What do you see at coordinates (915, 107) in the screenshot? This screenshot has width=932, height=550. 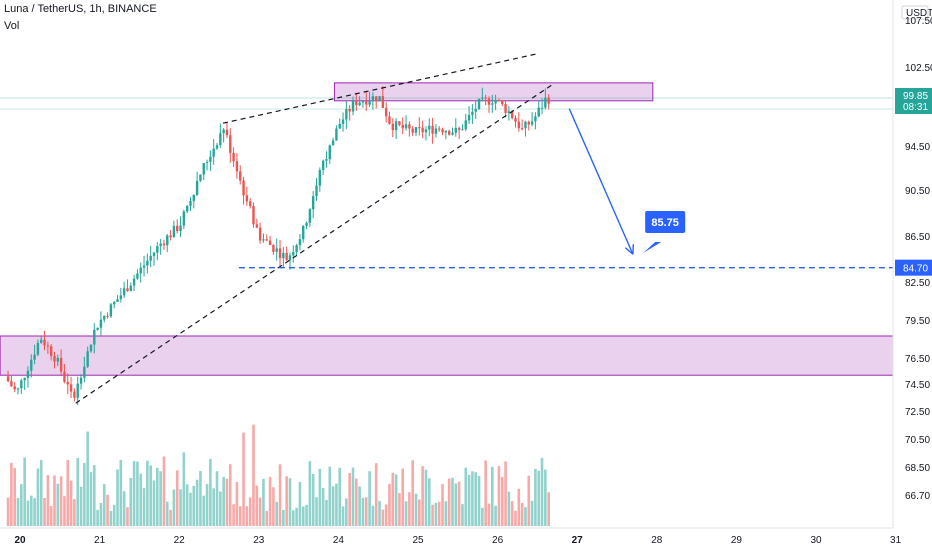 I see `countdown-text: 08:31` at bounding box center [915, 107].